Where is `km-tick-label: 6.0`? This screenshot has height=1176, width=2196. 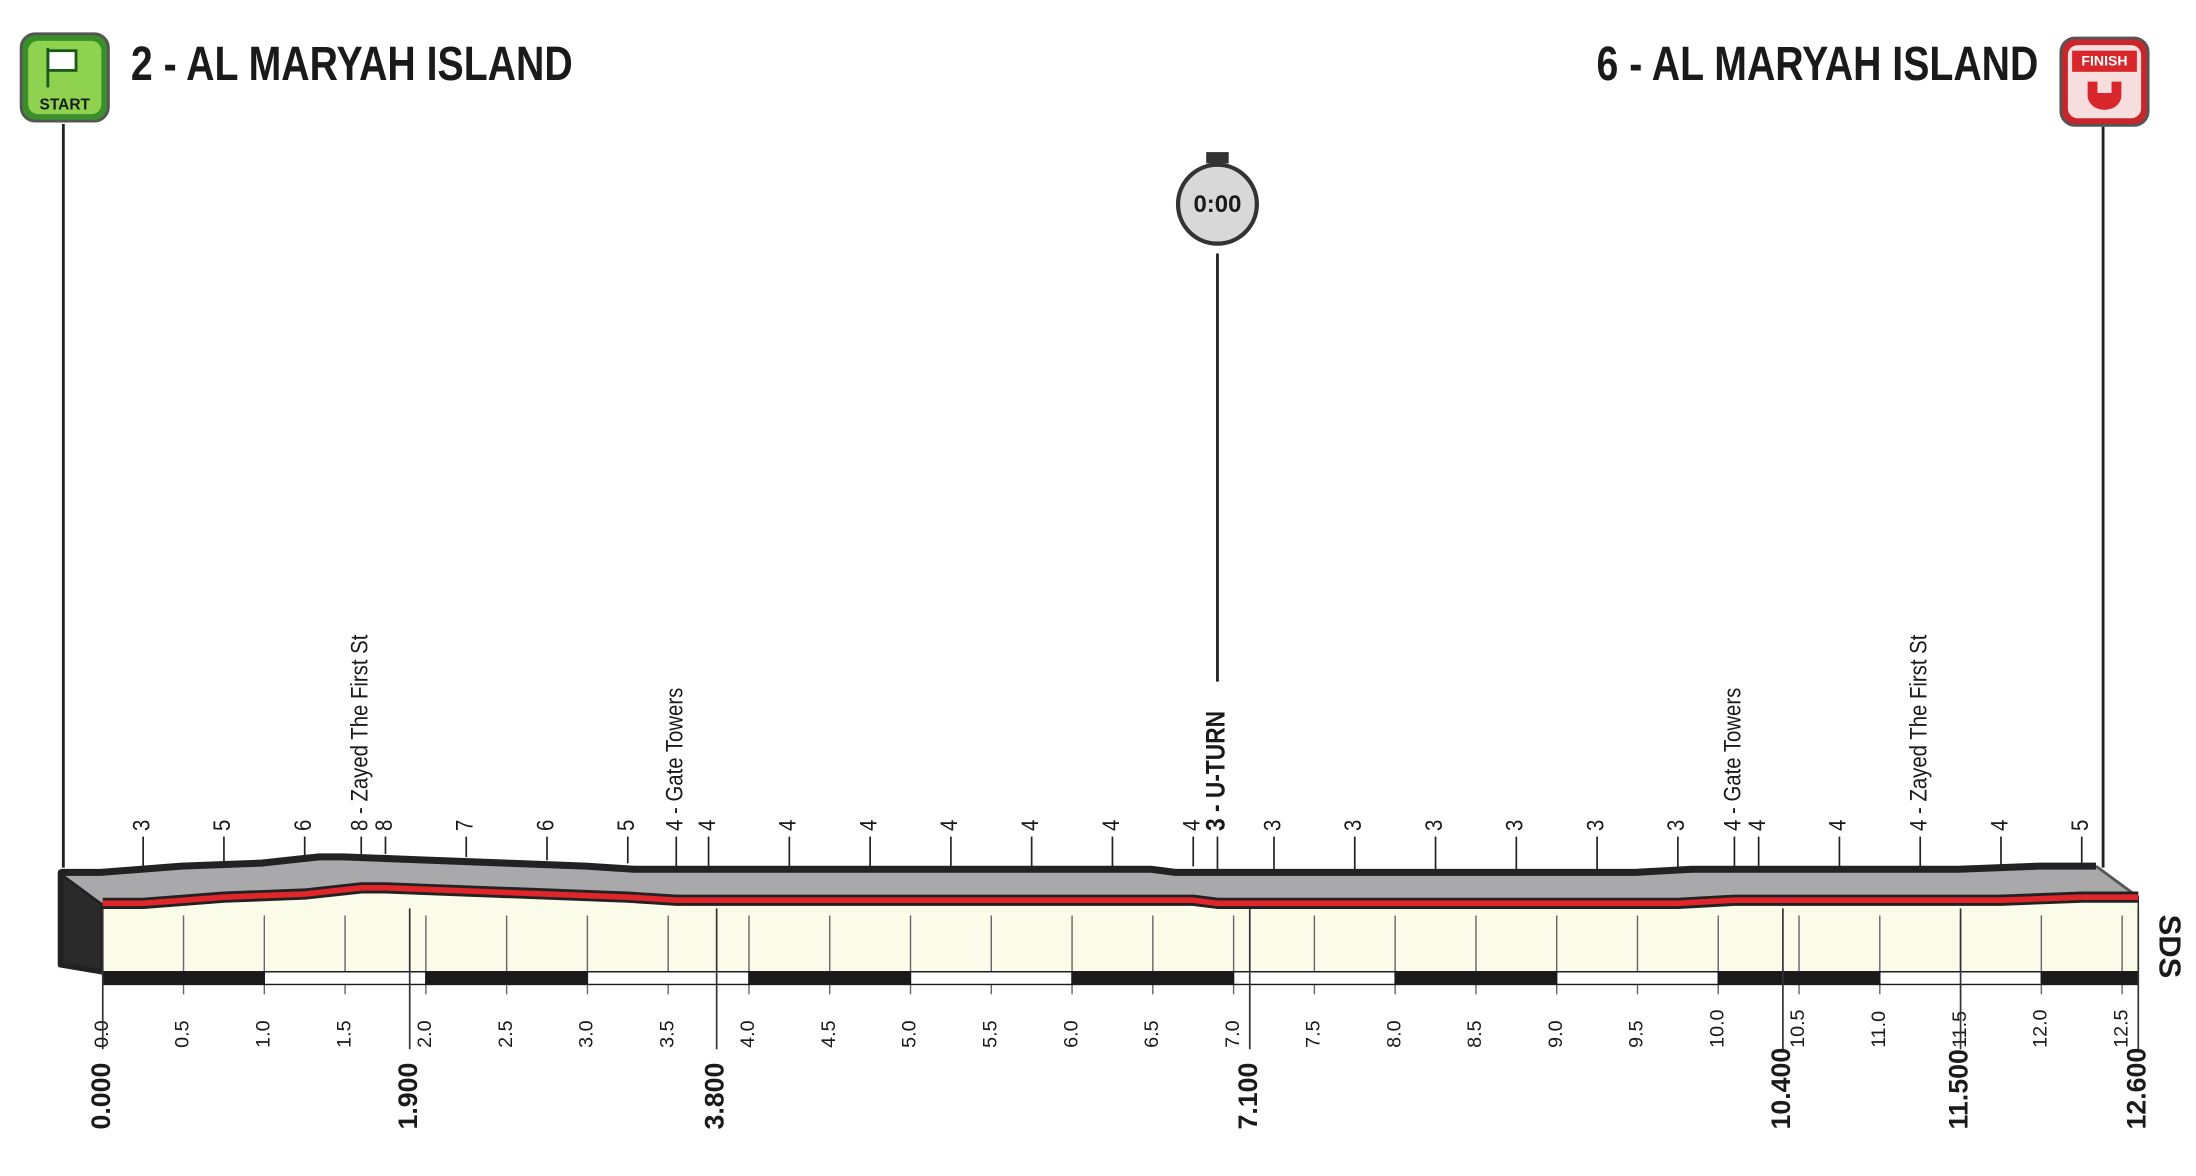
km-tick-label: 6.0 is located at coordinates (1071, 1033).